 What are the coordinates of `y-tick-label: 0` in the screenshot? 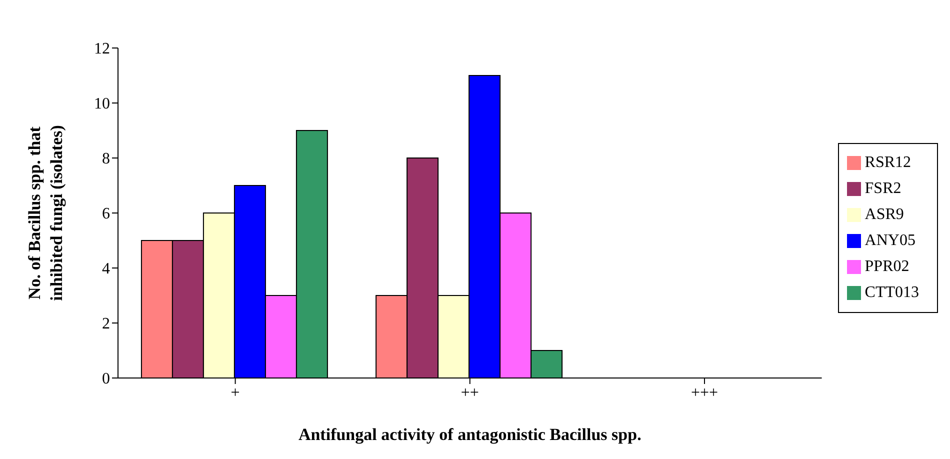 It's located at (106, 379).